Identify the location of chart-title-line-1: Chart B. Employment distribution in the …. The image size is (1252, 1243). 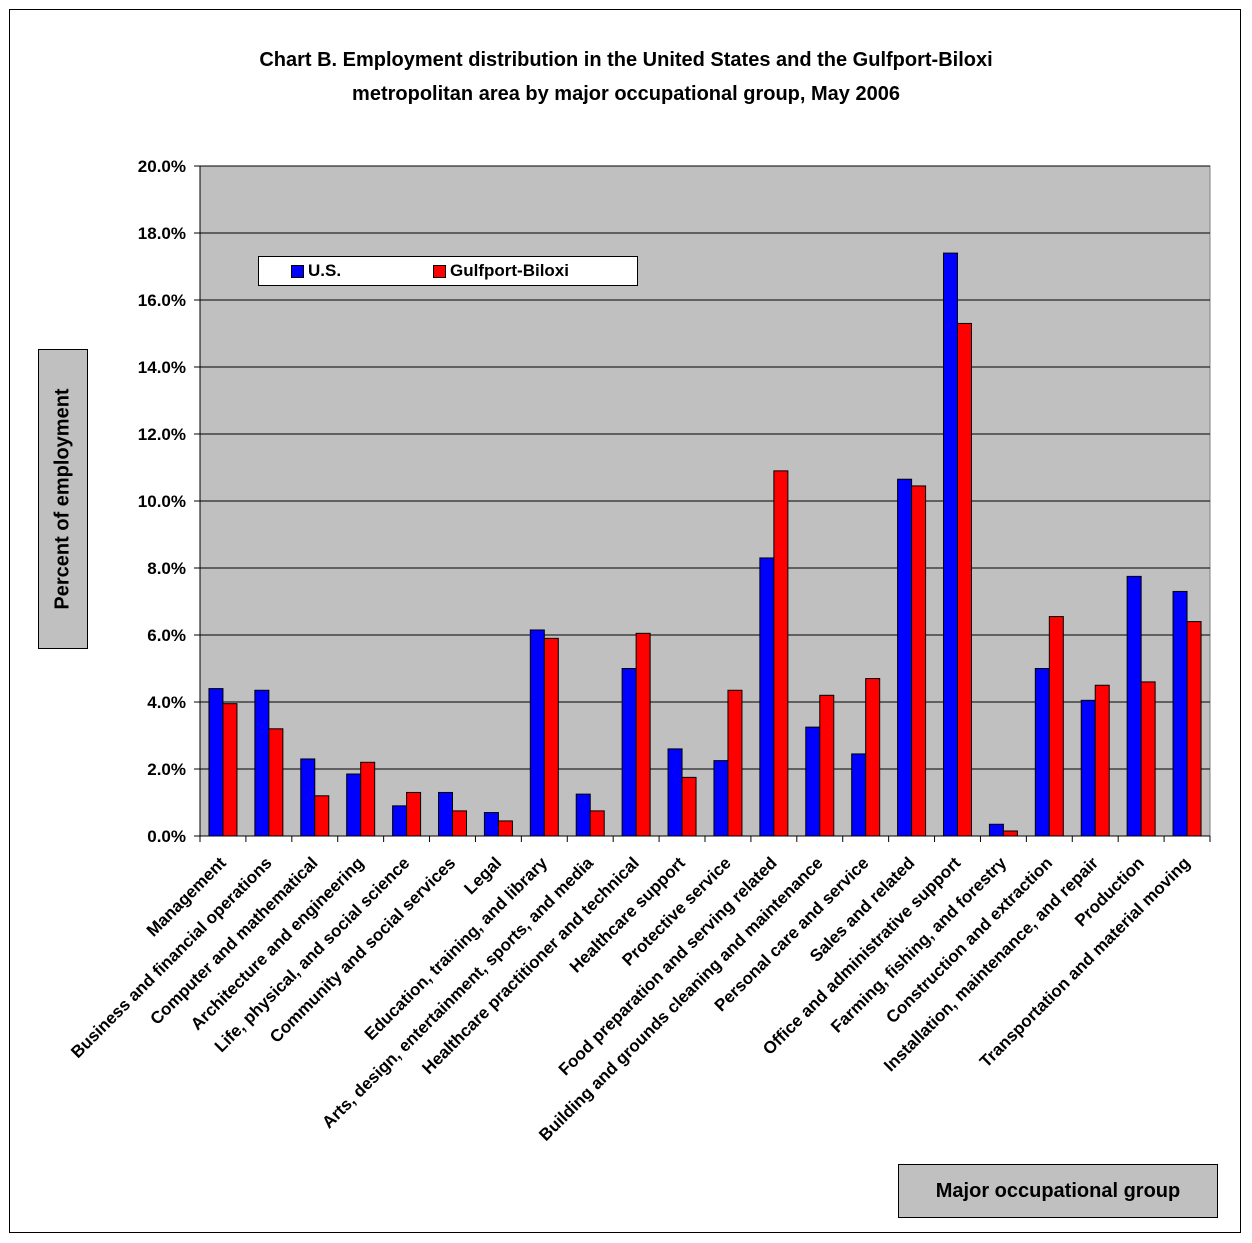
(626, 60).